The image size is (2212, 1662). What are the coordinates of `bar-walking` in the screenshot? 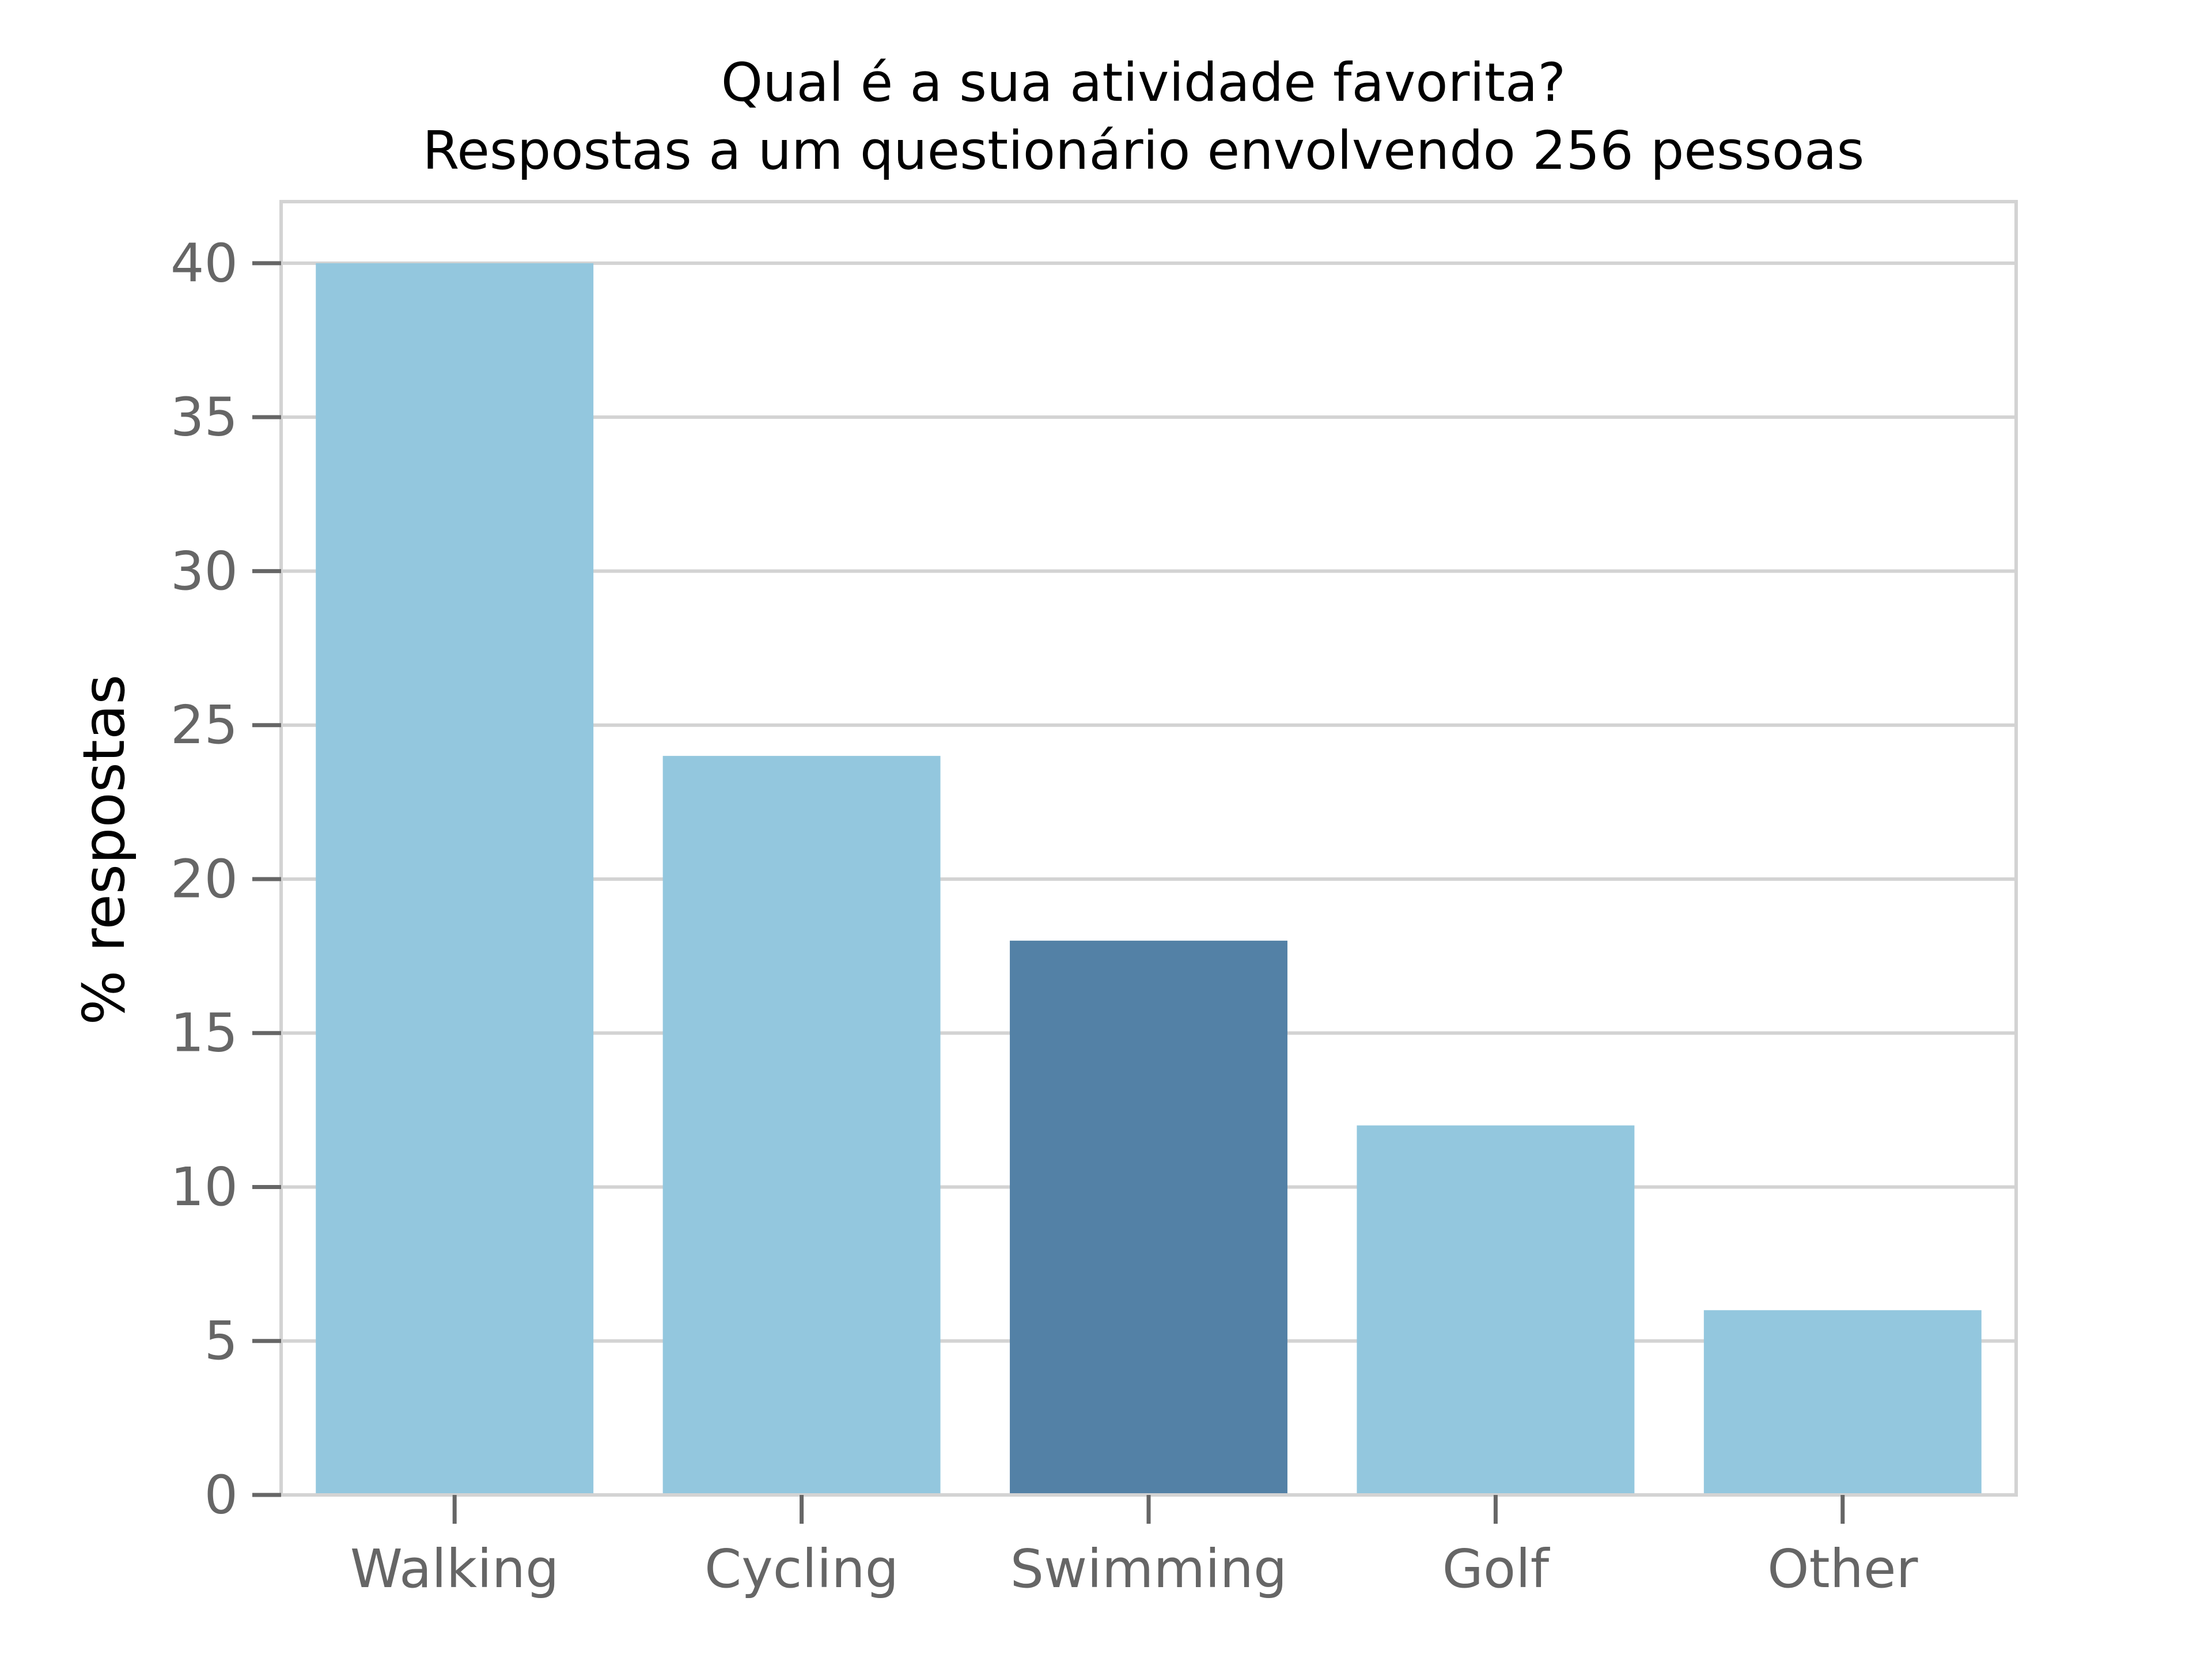 It's located at (455, 879).